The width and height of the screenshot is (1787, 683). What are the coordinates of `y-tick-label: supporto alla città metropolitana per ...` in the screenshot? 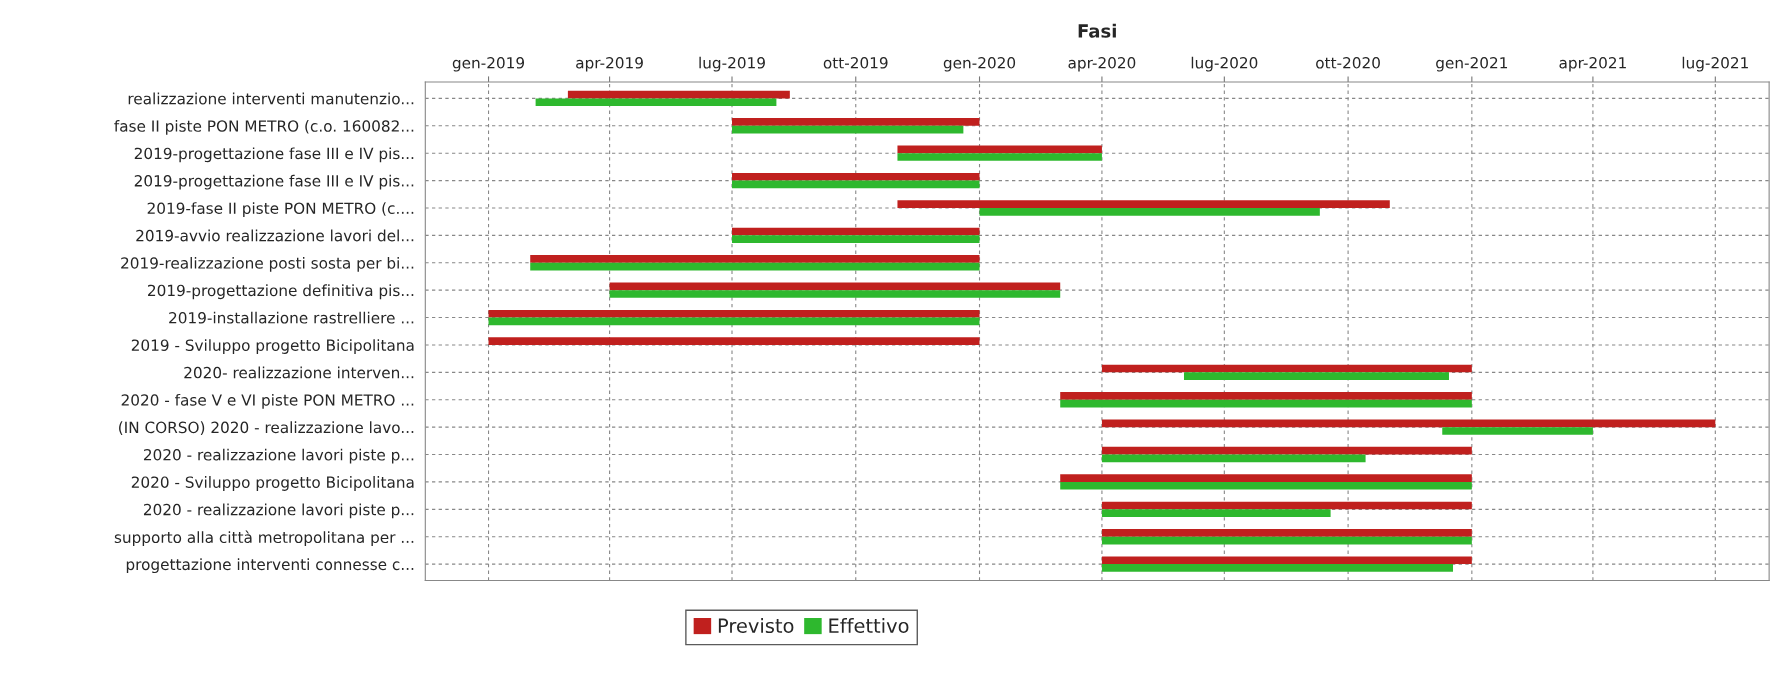 It's located at (264, 538).